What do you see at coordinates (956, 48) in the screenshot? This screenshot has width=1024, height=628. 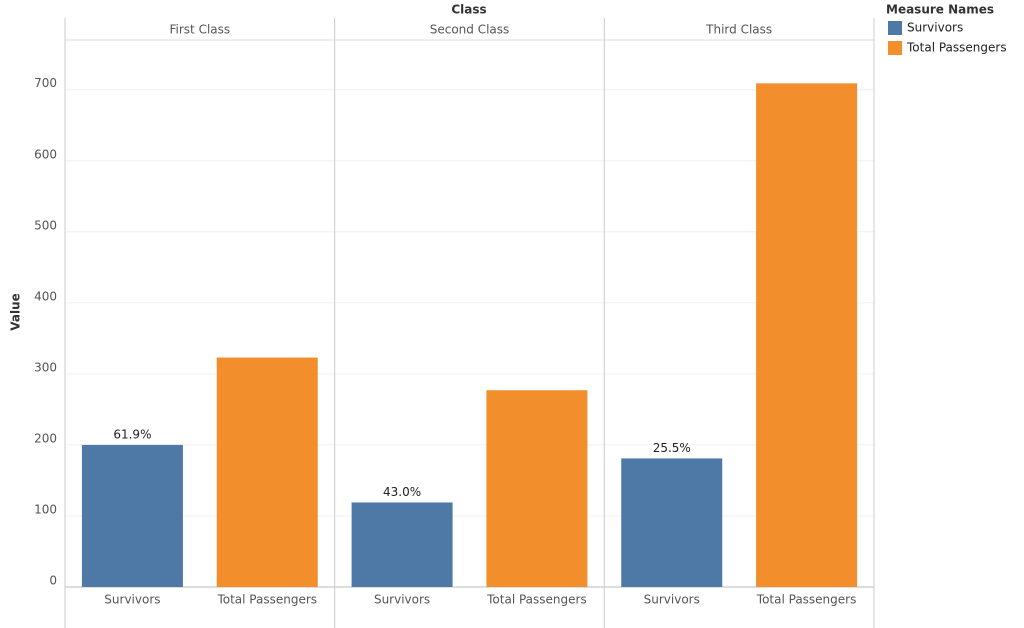 I see `legend-label: Total Passengers` at bounding box center [956, 48].